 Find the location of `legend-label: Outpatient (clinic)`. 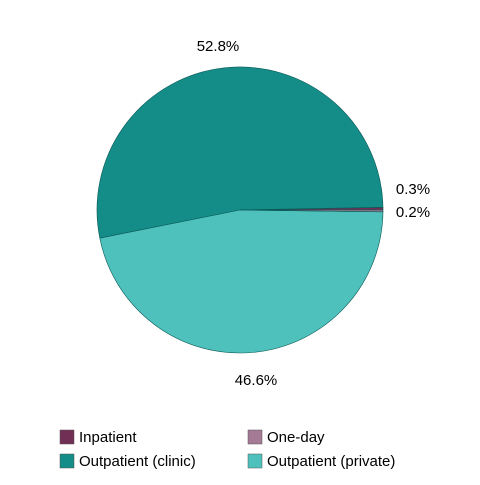

legend-label: Outpatient (clinic) is located at coordinates (137, 461).